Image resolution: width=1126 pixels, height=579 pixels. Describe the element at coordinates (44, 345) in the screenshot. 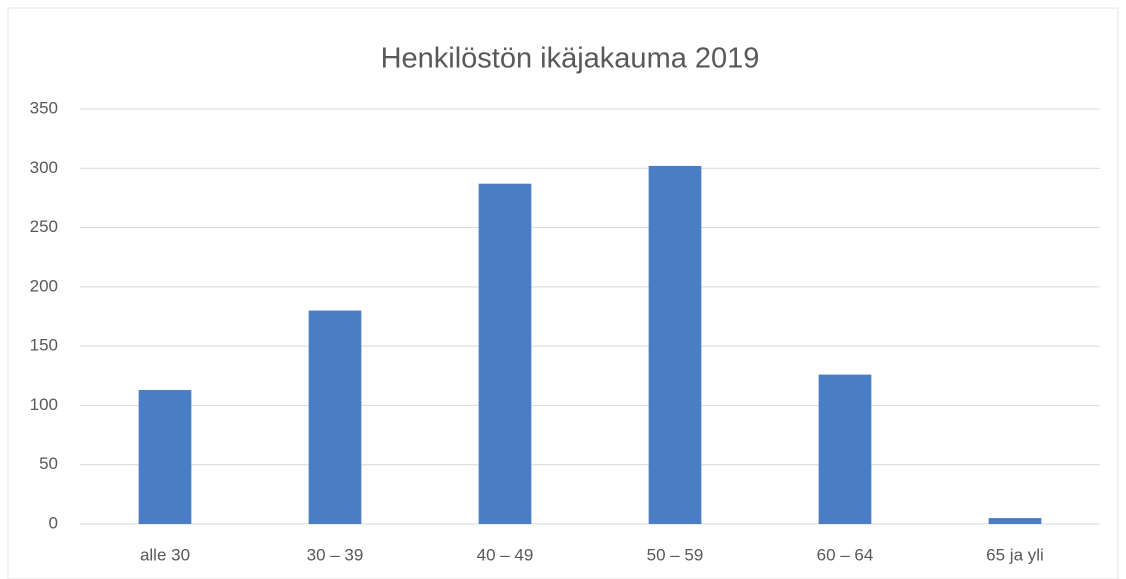

I see `y-tick-label: 150` at that location.